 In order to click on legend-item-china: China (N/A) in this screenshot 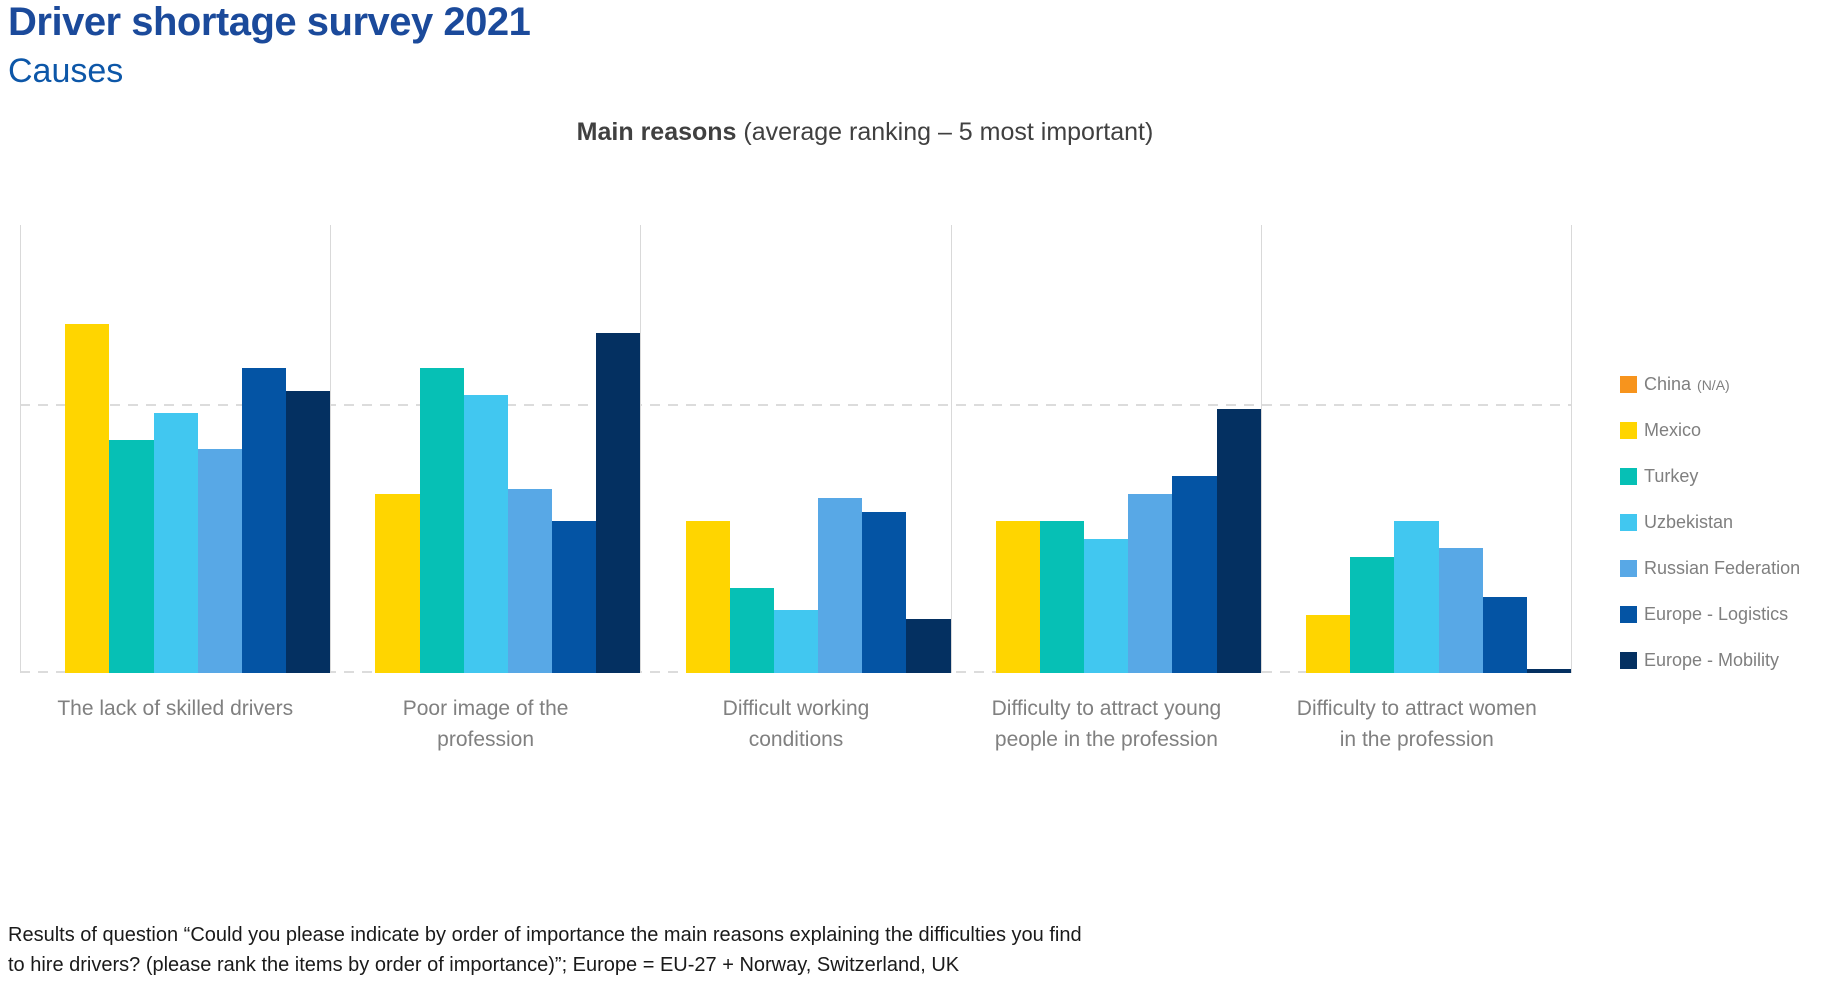, I will do `click(1710, 384)`.